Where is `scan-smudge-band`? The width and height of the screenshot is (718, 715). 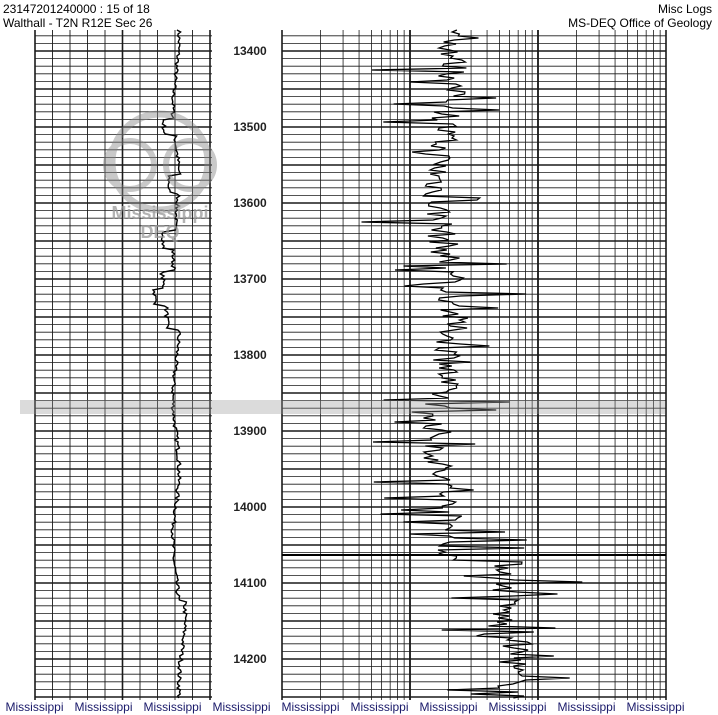 scan-smudge-band is located at coordinates (342, 407).